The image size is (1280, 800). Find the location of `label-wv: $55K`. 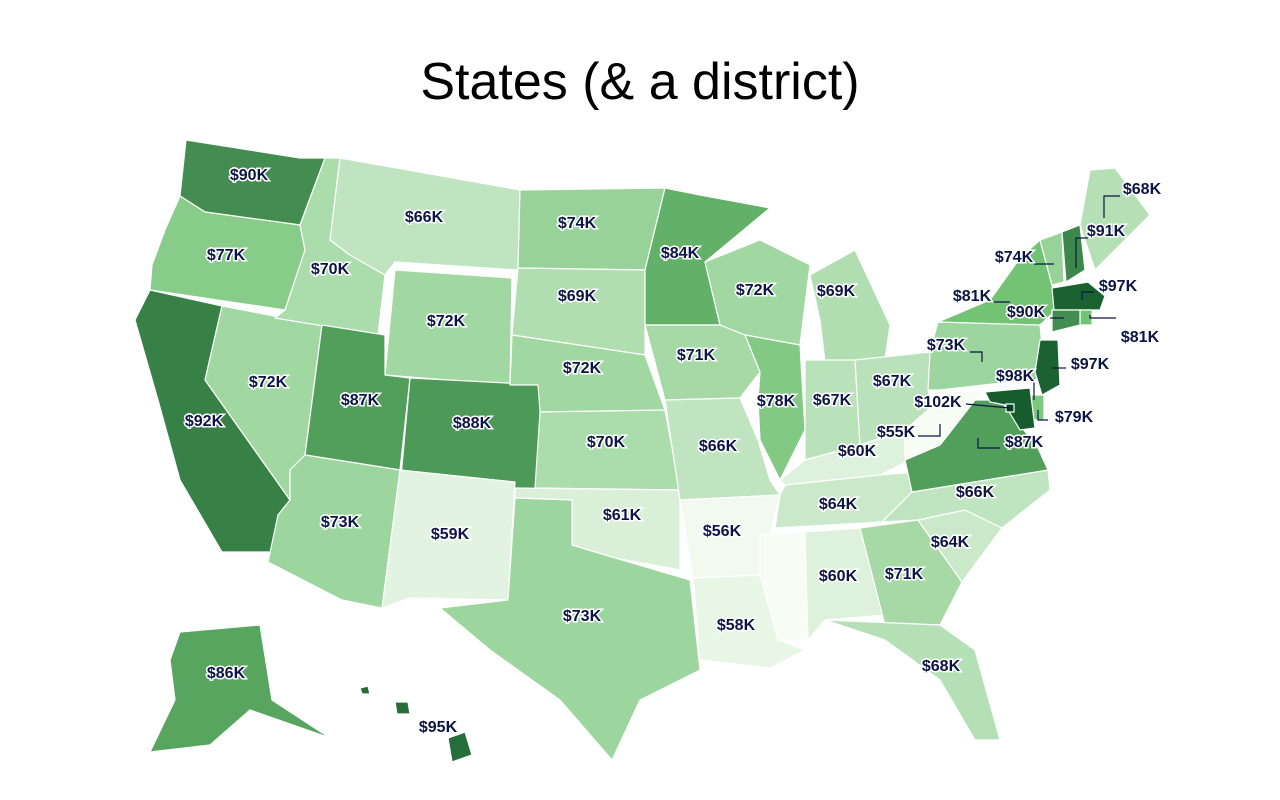

label-wv: $55K is located at coordinates (896, 432).